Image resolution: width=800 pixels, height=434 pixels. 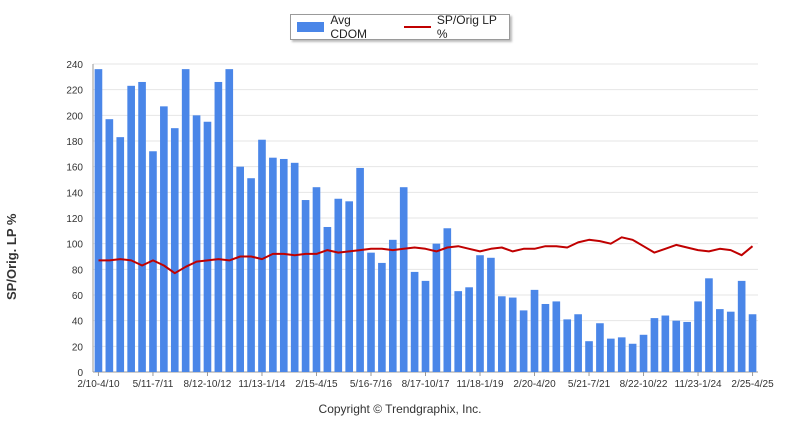 What do you see at coordinates (98, 384) in the screenshot?
I see `x-tick-label: 2/10-4/10` at bounding box center [98, 384].